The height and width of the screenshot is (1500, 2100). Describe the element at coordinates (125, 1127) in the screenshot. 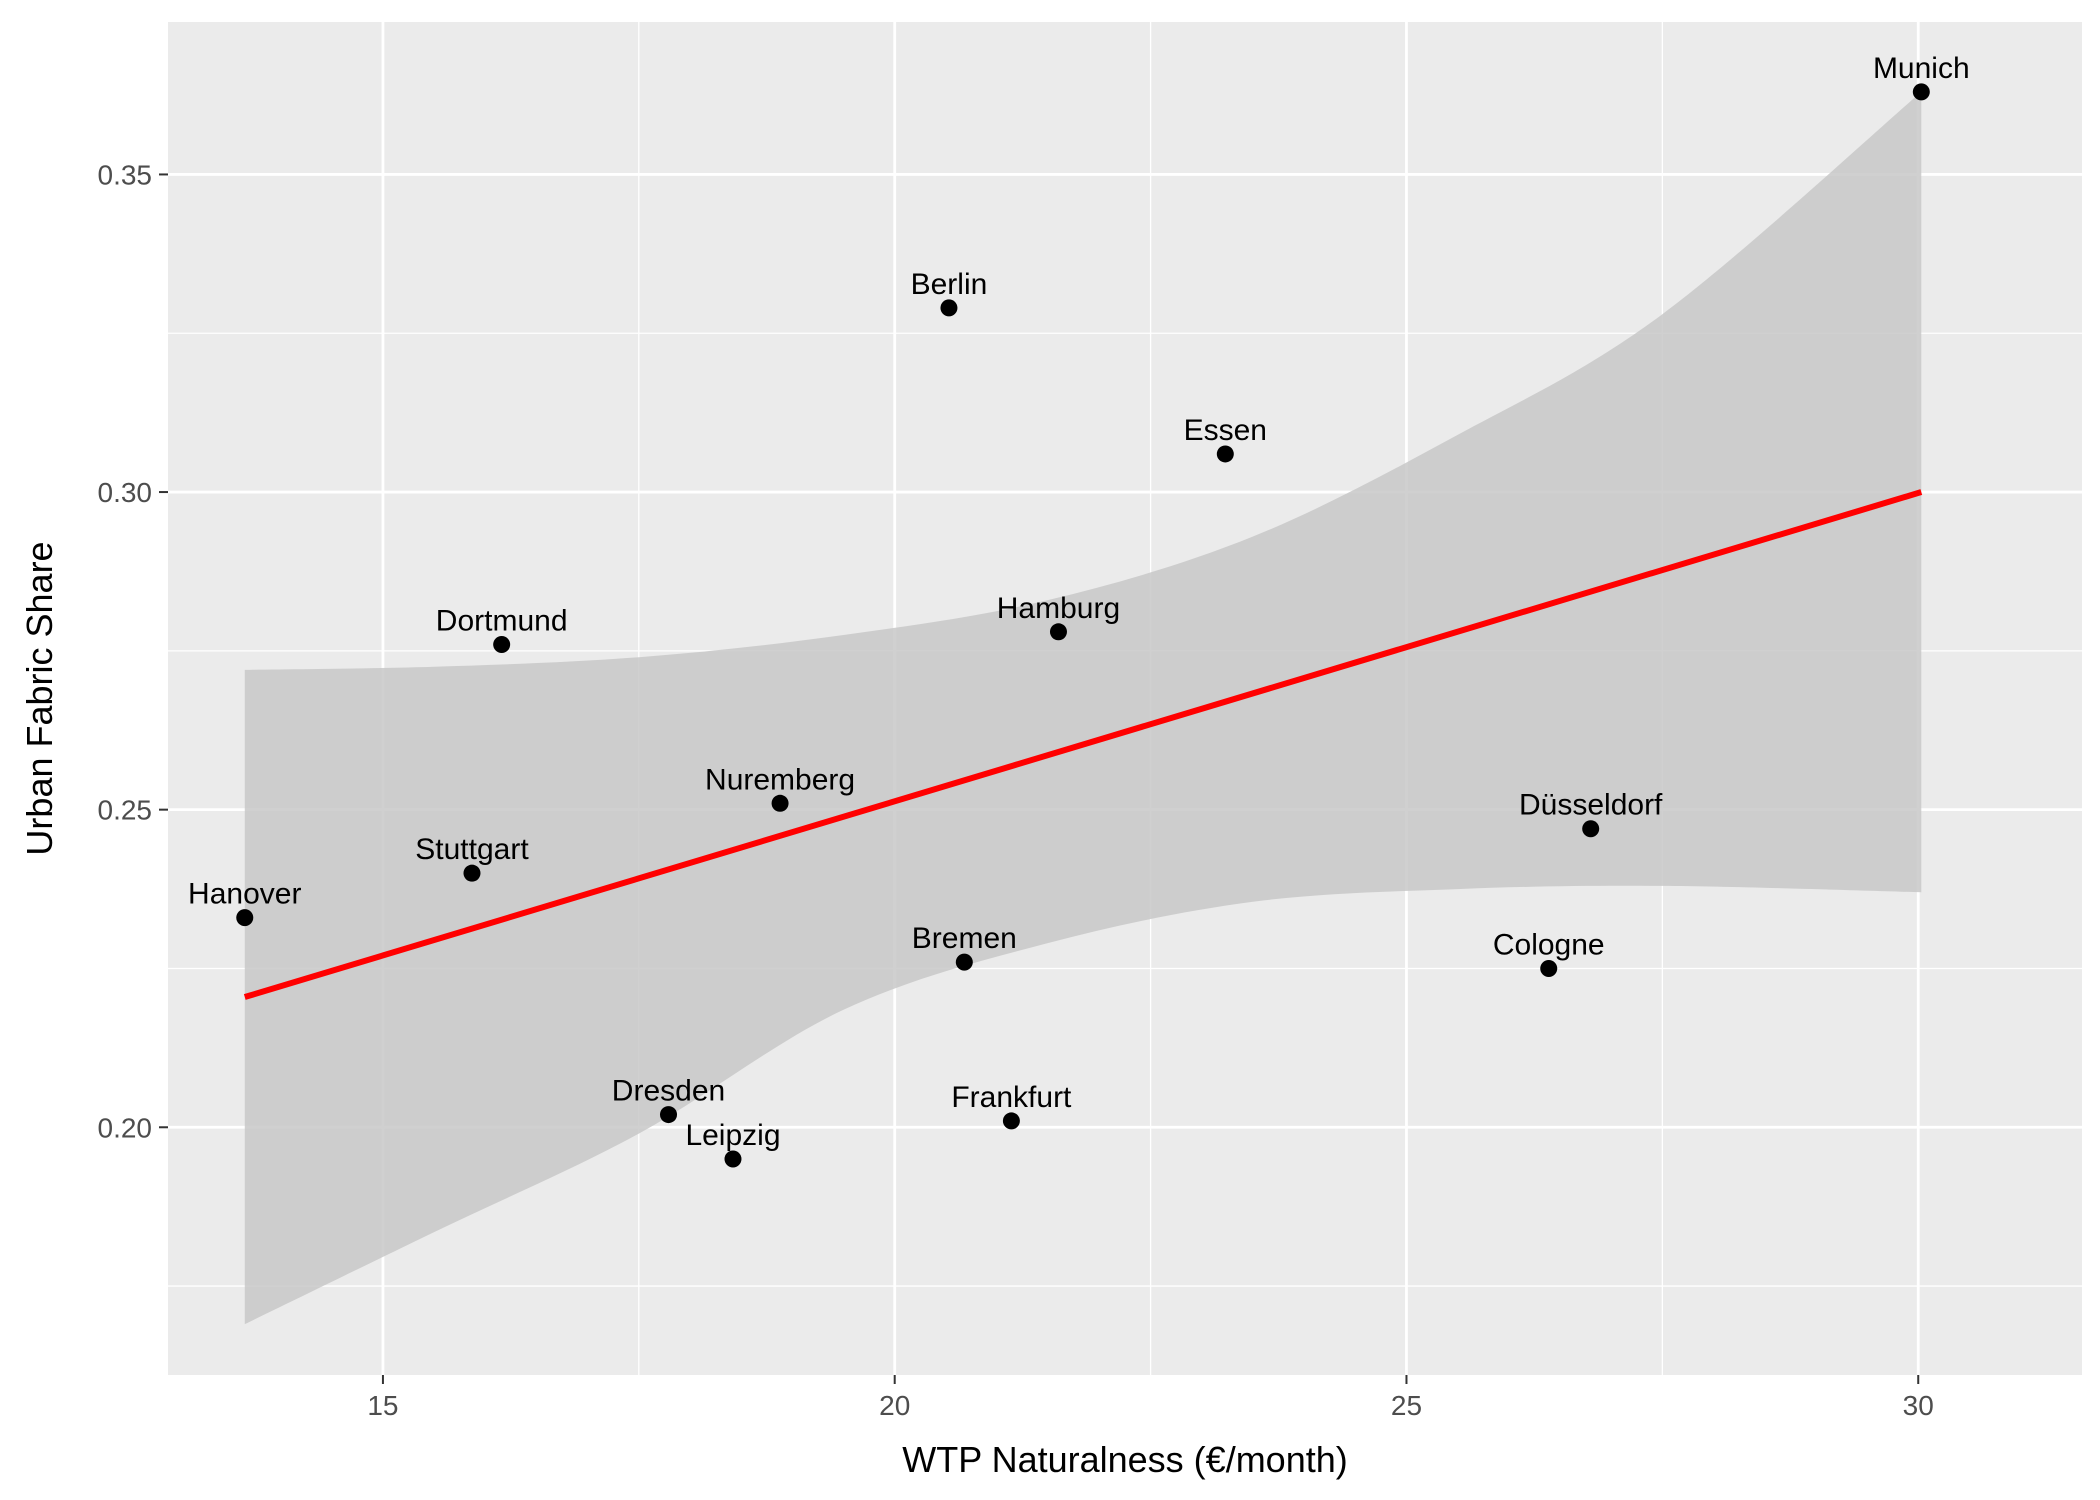

I see `y-tick-label: 0.20` at that location.